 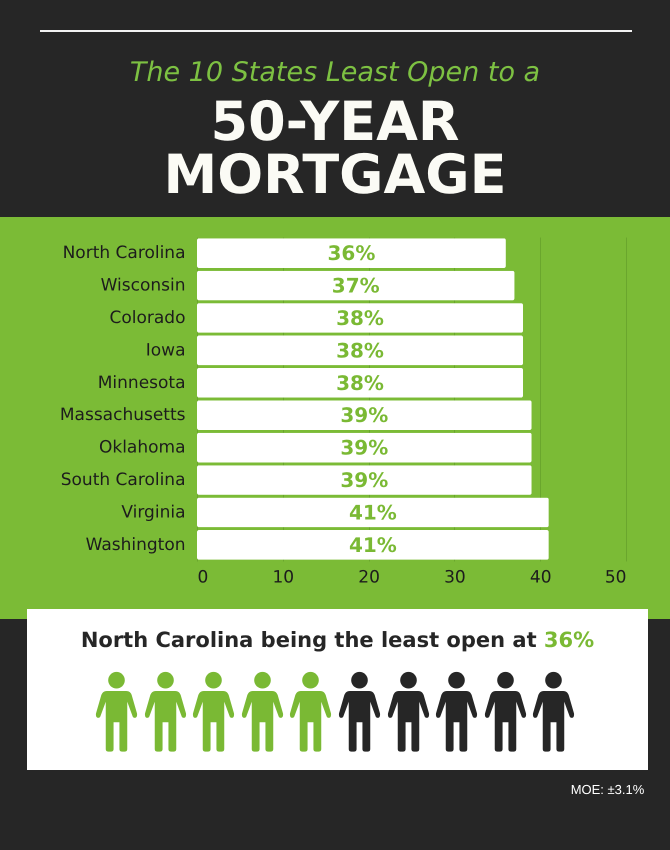 What do you see at coordinates (335, 73) in the screenshot?
I see `chart-title: The 10 States Least Open to a` at bounding box center [335, 73].